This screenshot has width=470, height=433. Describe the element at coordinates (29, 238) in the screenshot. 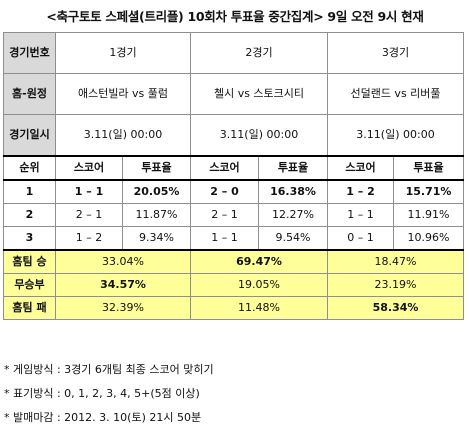

I see `rank-number: 3` at that location.